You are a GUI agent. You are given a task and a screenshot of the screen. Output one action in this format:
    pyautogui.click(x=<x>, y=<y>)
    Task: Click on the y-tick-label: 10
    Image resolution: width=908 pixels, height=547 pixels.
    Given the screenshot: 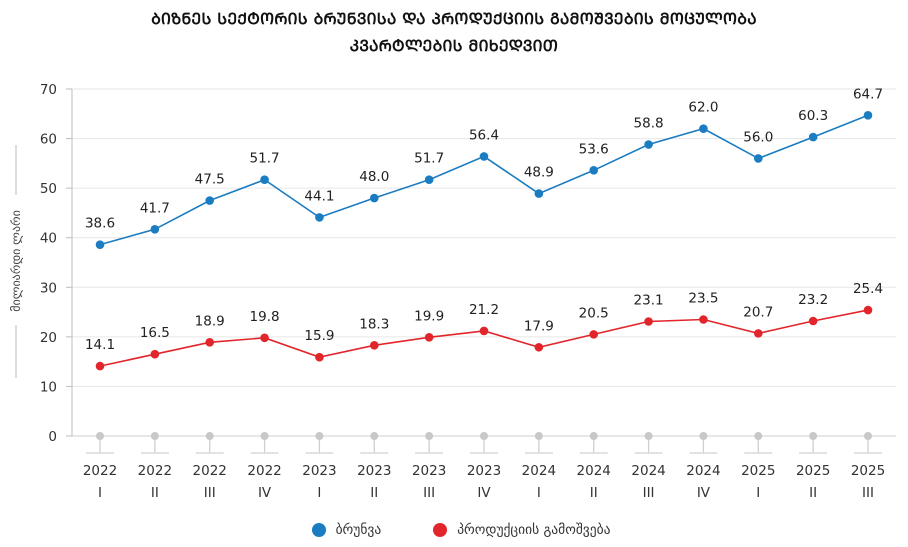 What is the action you would take?
    pyautogui.click(x=48, y=387)
    